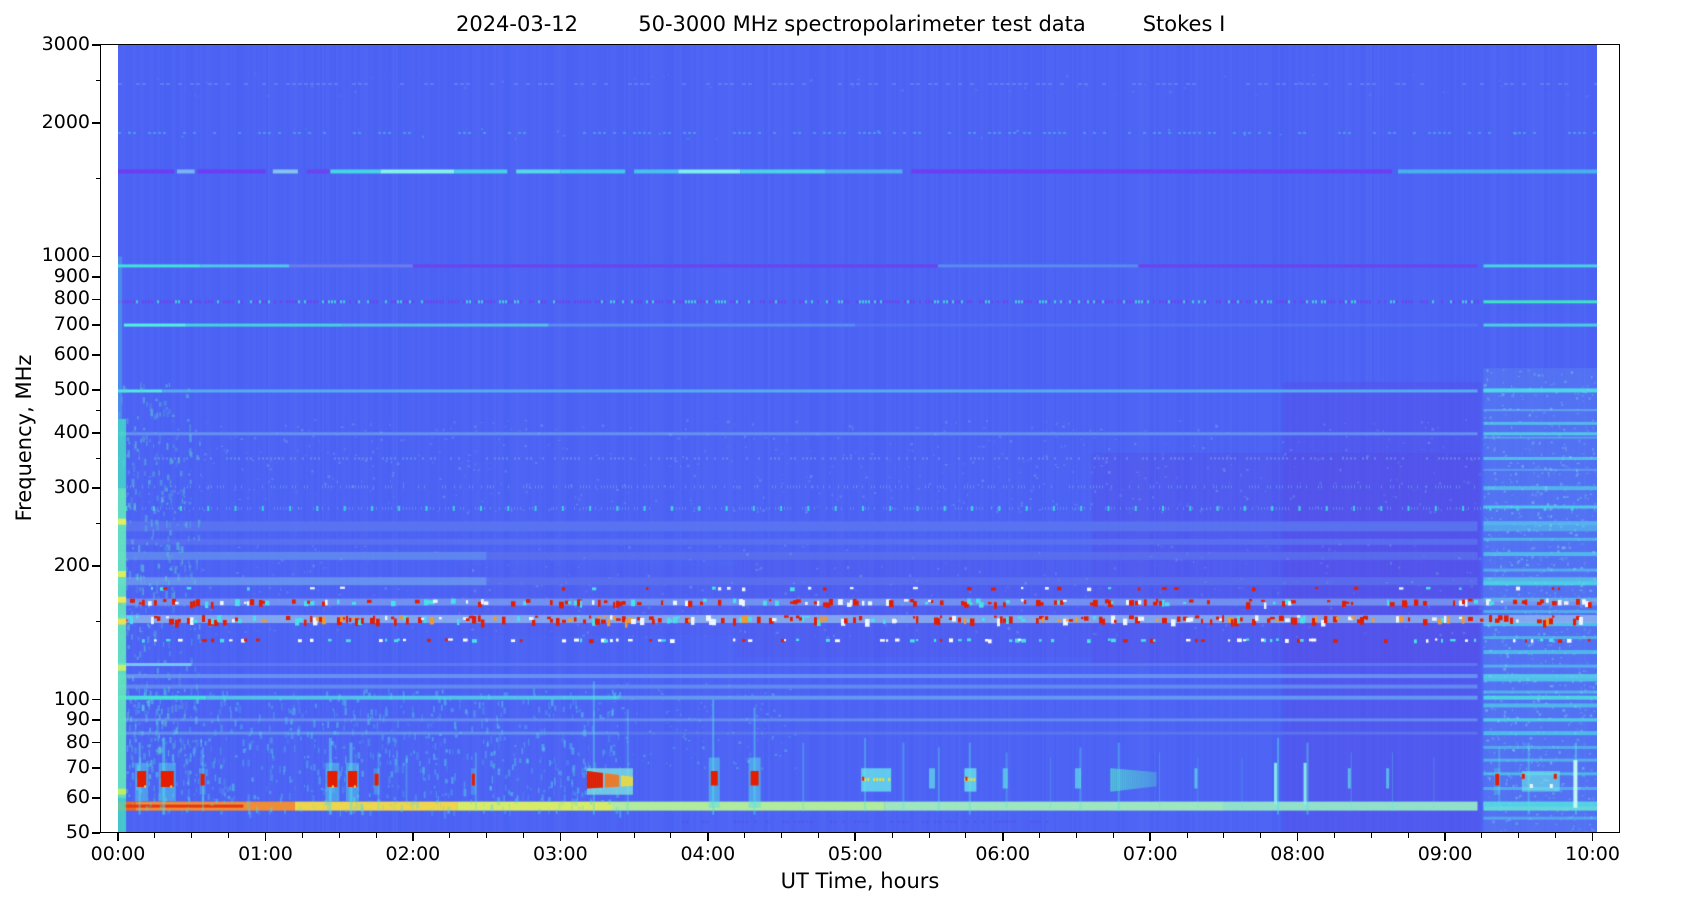 This screenshot has width=1687, height=906. Describe the element at coordinates (65, 255) in the screenshot. I see `y-tick-label: 1000` at that location.